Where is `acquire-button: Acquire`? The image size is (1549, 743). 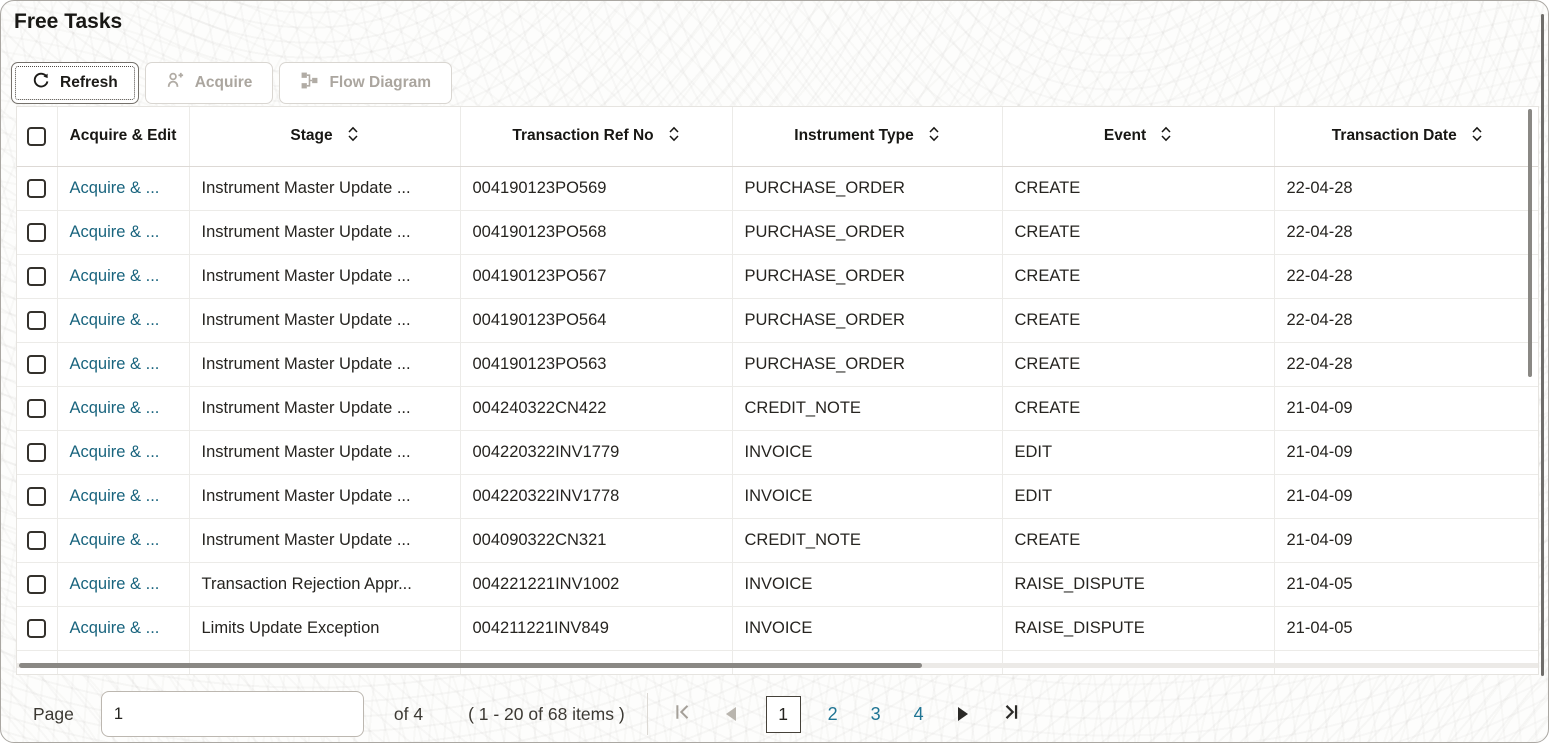
acquire-button: Acquire is located at coordinates (209, 83).